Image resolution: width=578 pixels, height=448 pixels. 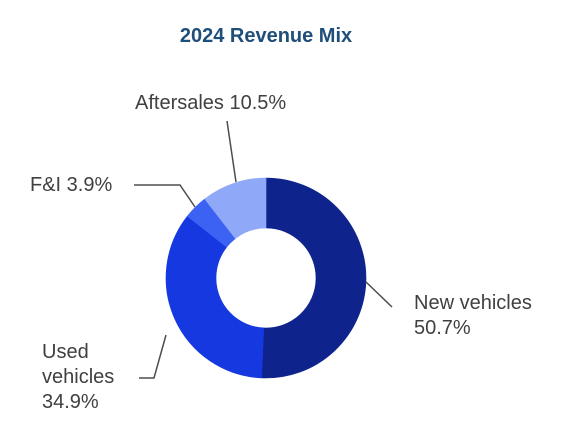 What do you see at coordinates (473, 315) in the screenshot?
I see `slice-label: New vehicles 50.7%` at bounding box center [473, 315].